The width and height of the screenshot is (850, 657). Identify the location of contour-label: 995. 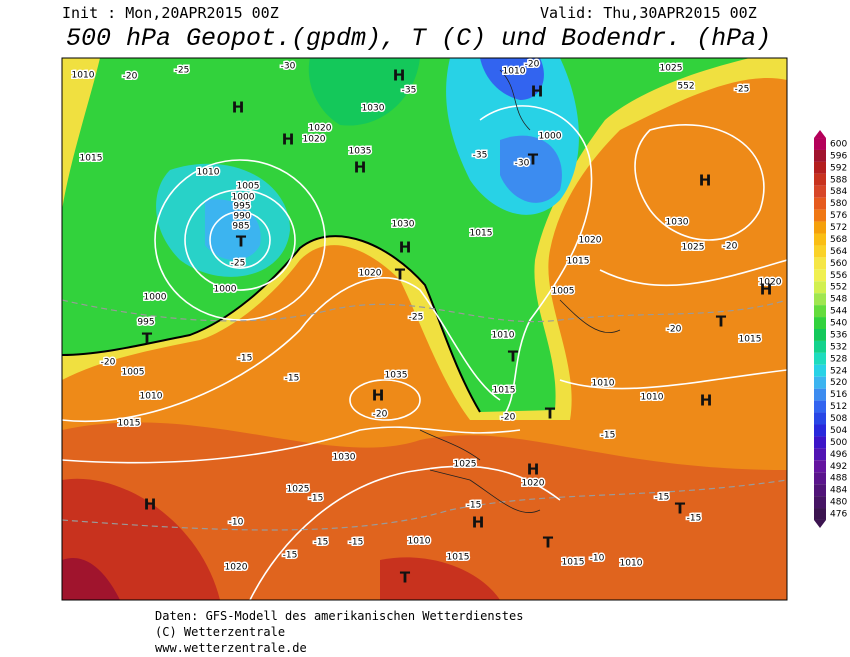
(241, 207).